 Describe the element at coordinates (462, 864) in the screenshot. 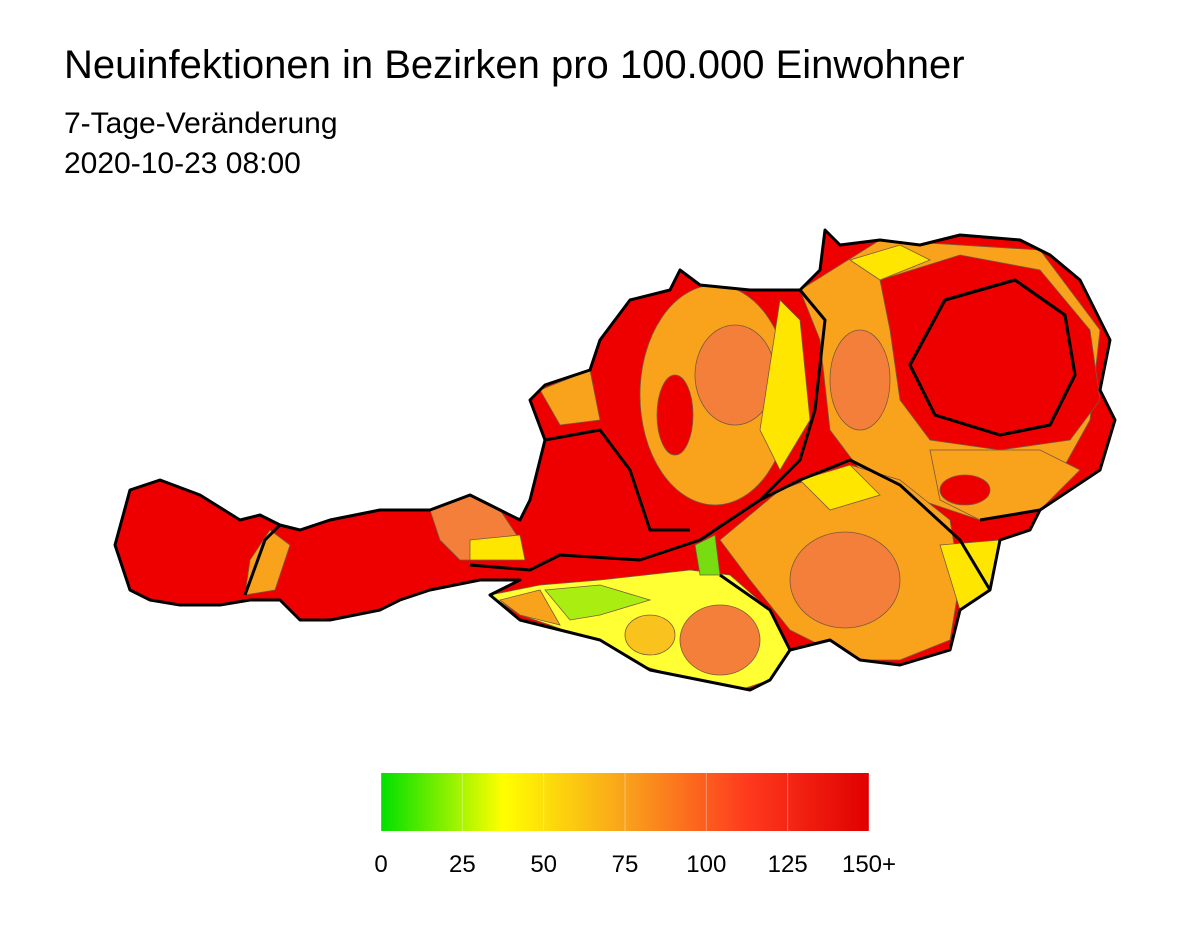

I see `tick-label: 25` at that location.